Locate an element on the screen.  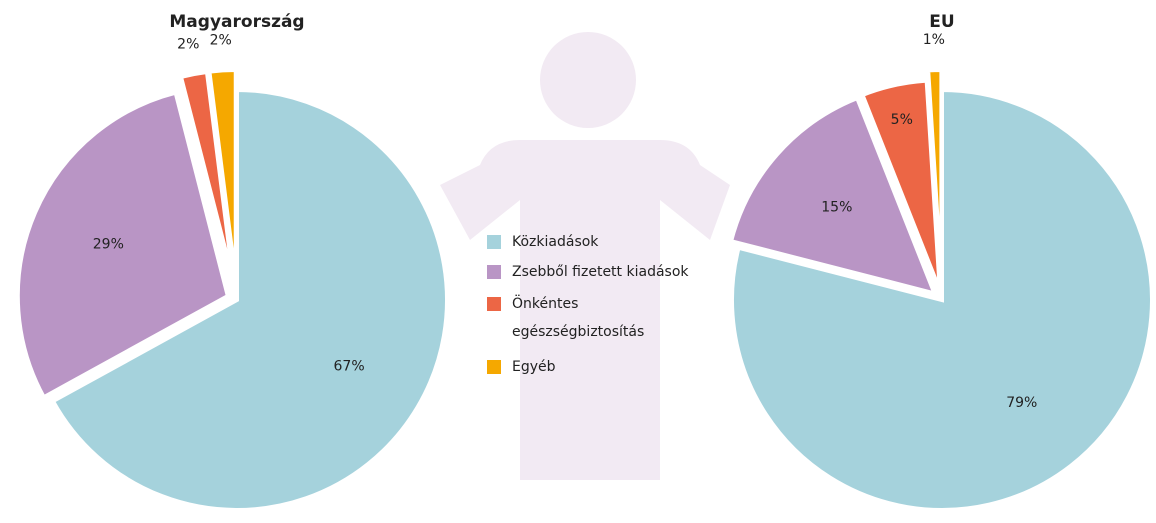
data-label: 5% is located at coordinates (902, 120).